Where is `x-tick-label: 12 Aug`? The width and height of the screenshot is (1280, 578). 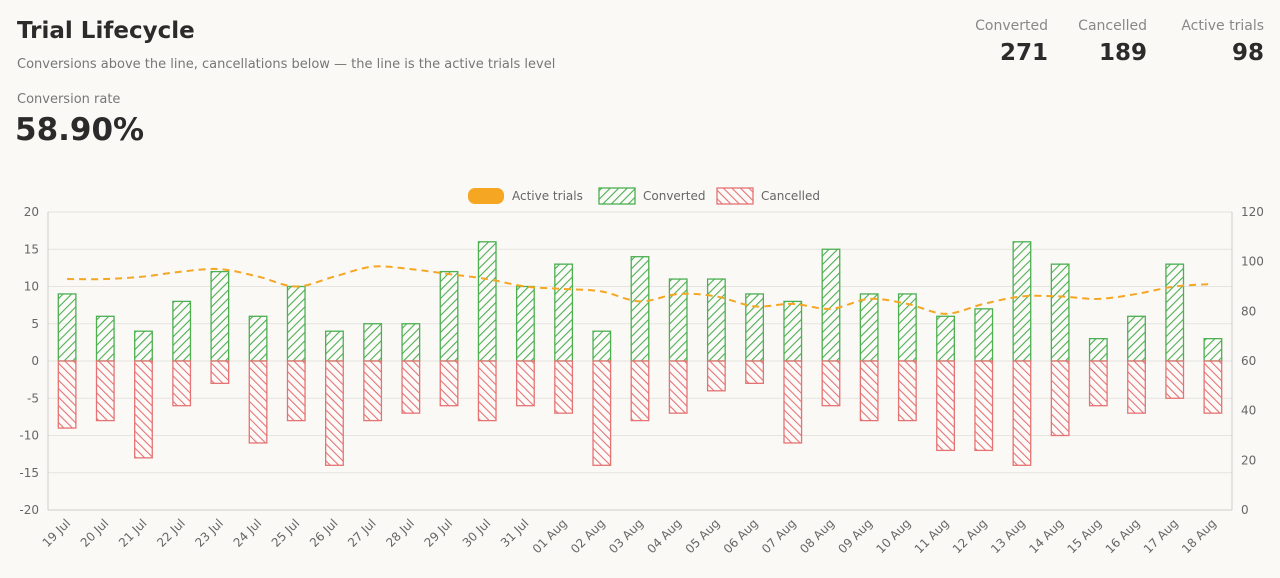
x-tick-label: 12 Aug is located at coordinates (970, 536).